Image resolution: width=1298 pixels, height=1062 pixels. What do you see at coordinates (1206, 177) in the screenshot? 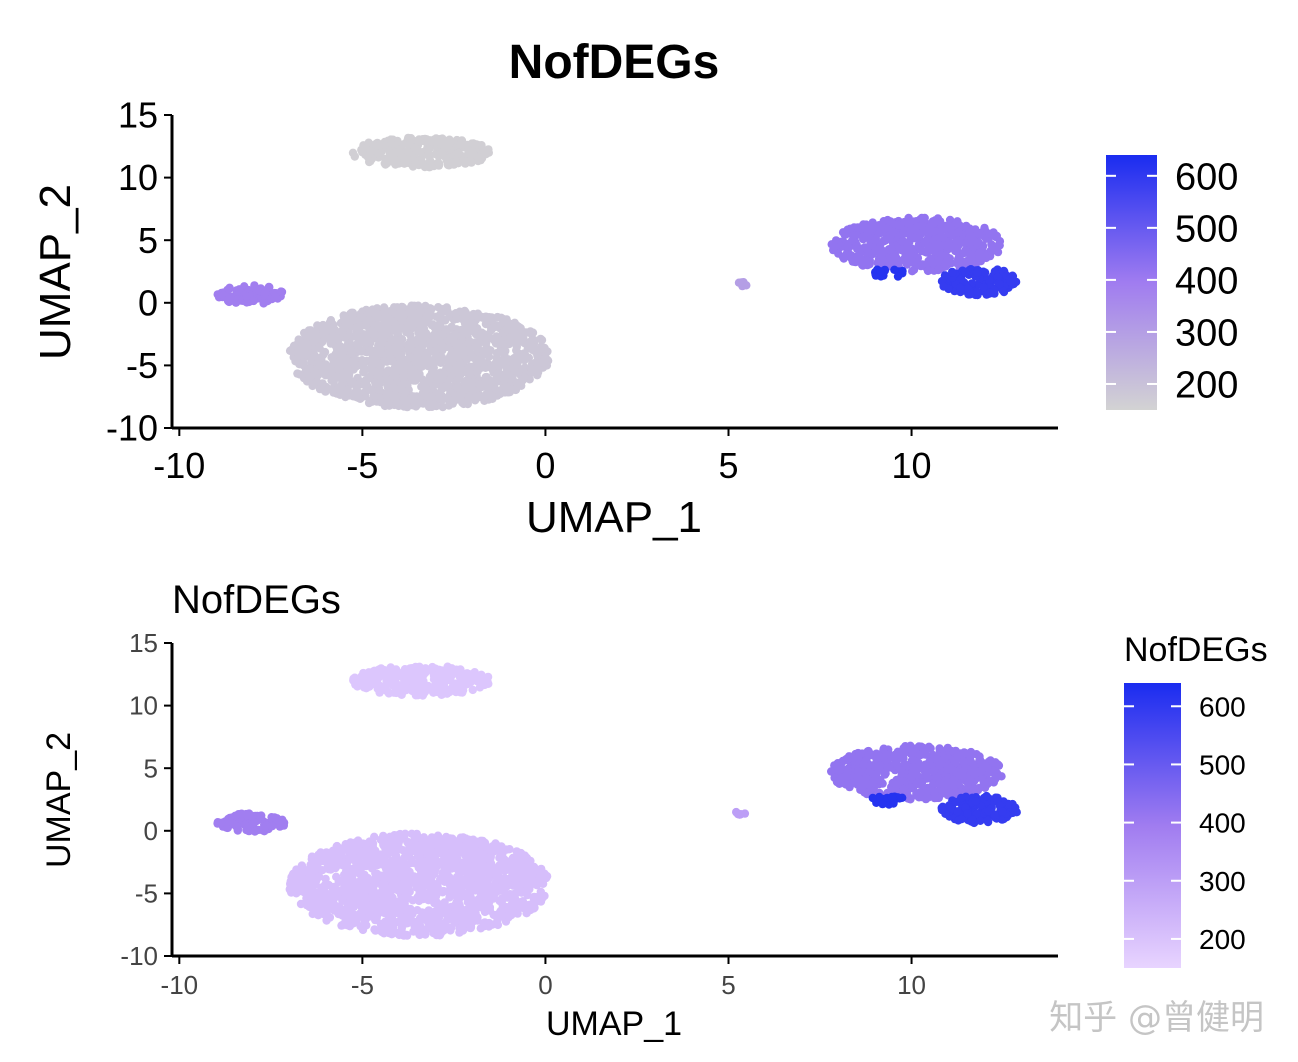
I see `colorbar-label: 600` at bounding box center [1206, 177].